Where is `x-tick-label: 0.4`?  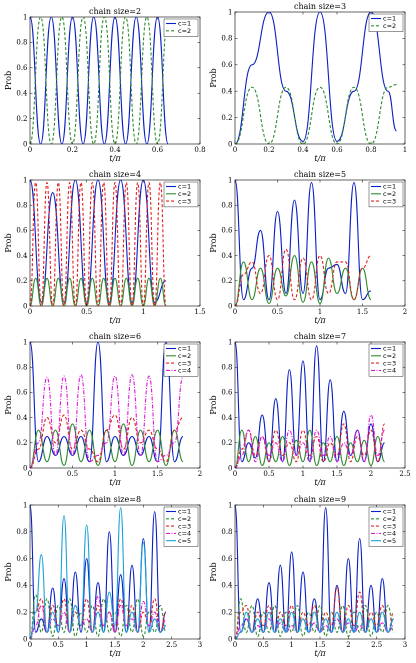 x-tick-label: 0.4 is located at coordinates (115, 150).